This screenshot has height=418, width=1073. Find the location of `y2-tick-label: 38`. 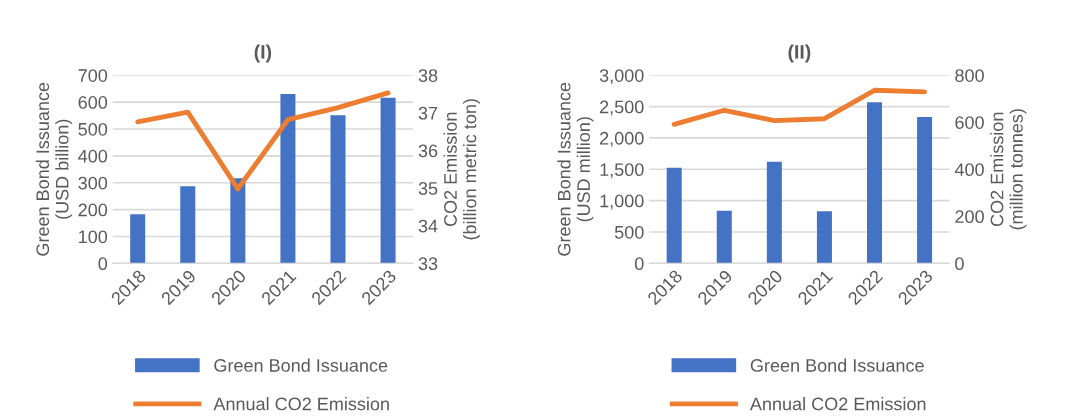

y2-tick-label: 38 is located at coordinates (428, 75).